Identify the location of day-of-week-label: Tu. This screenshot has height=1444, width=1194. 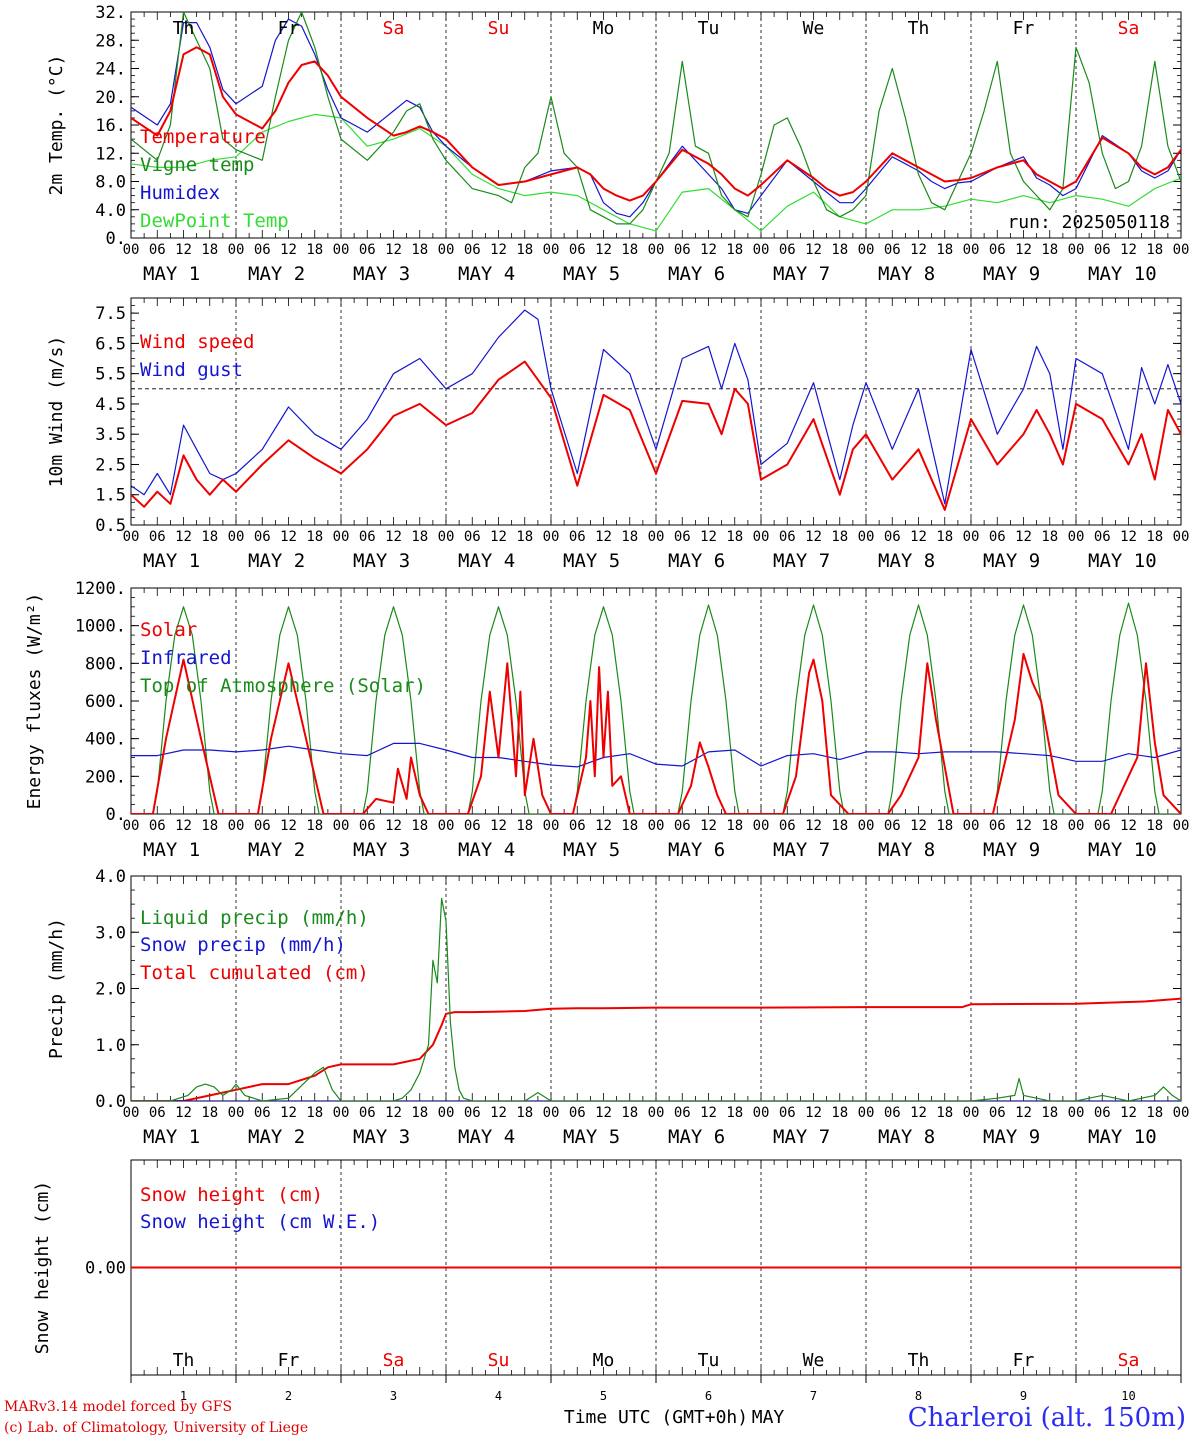
(709, 1360).